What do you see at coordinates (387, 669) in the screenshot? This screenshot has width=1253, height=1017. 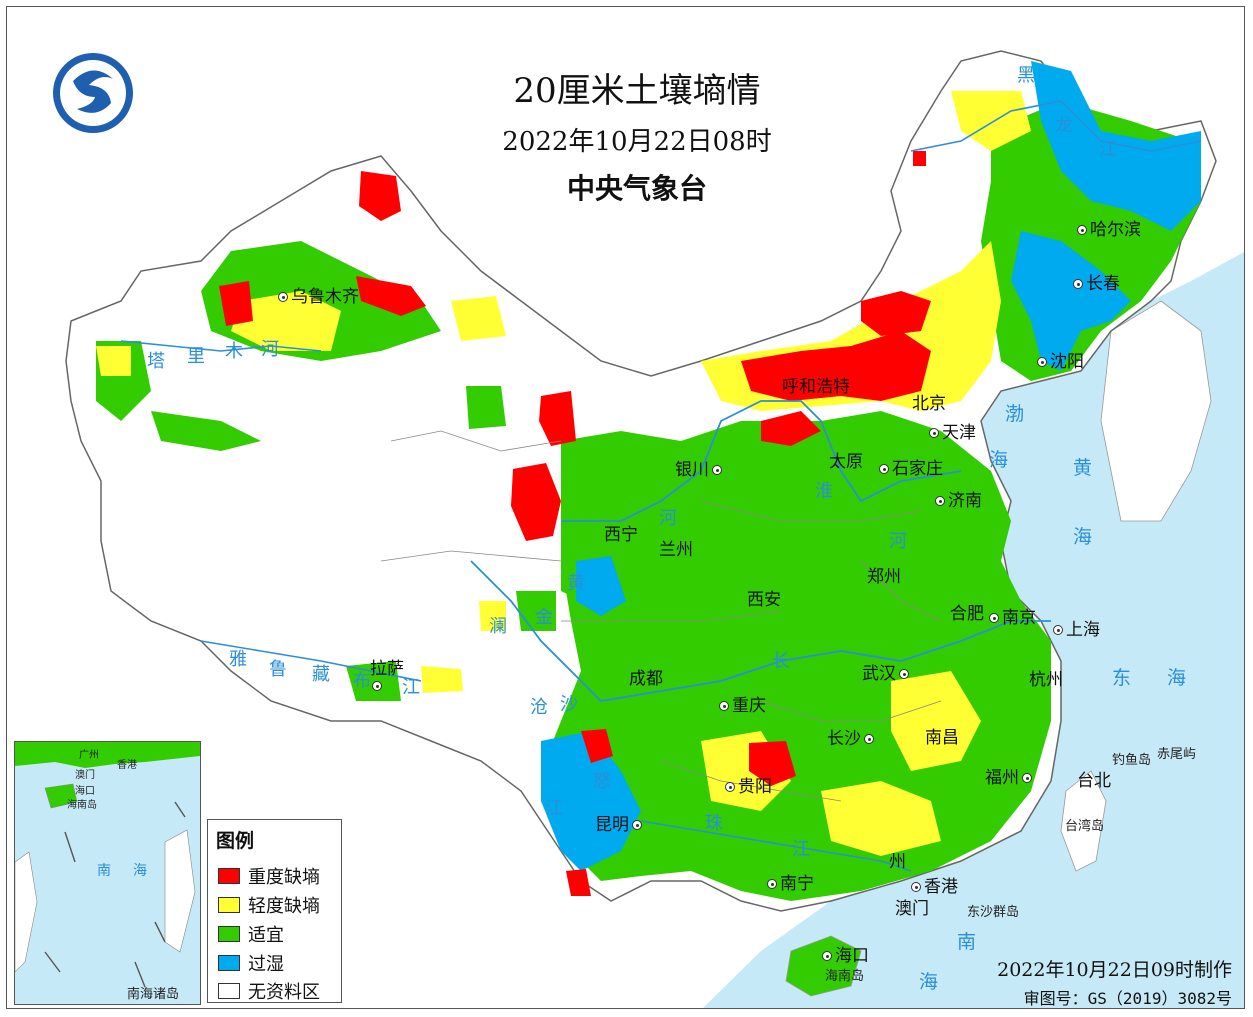 I see `city-lhasa: 拉萨` at bounding box center [387, 669].